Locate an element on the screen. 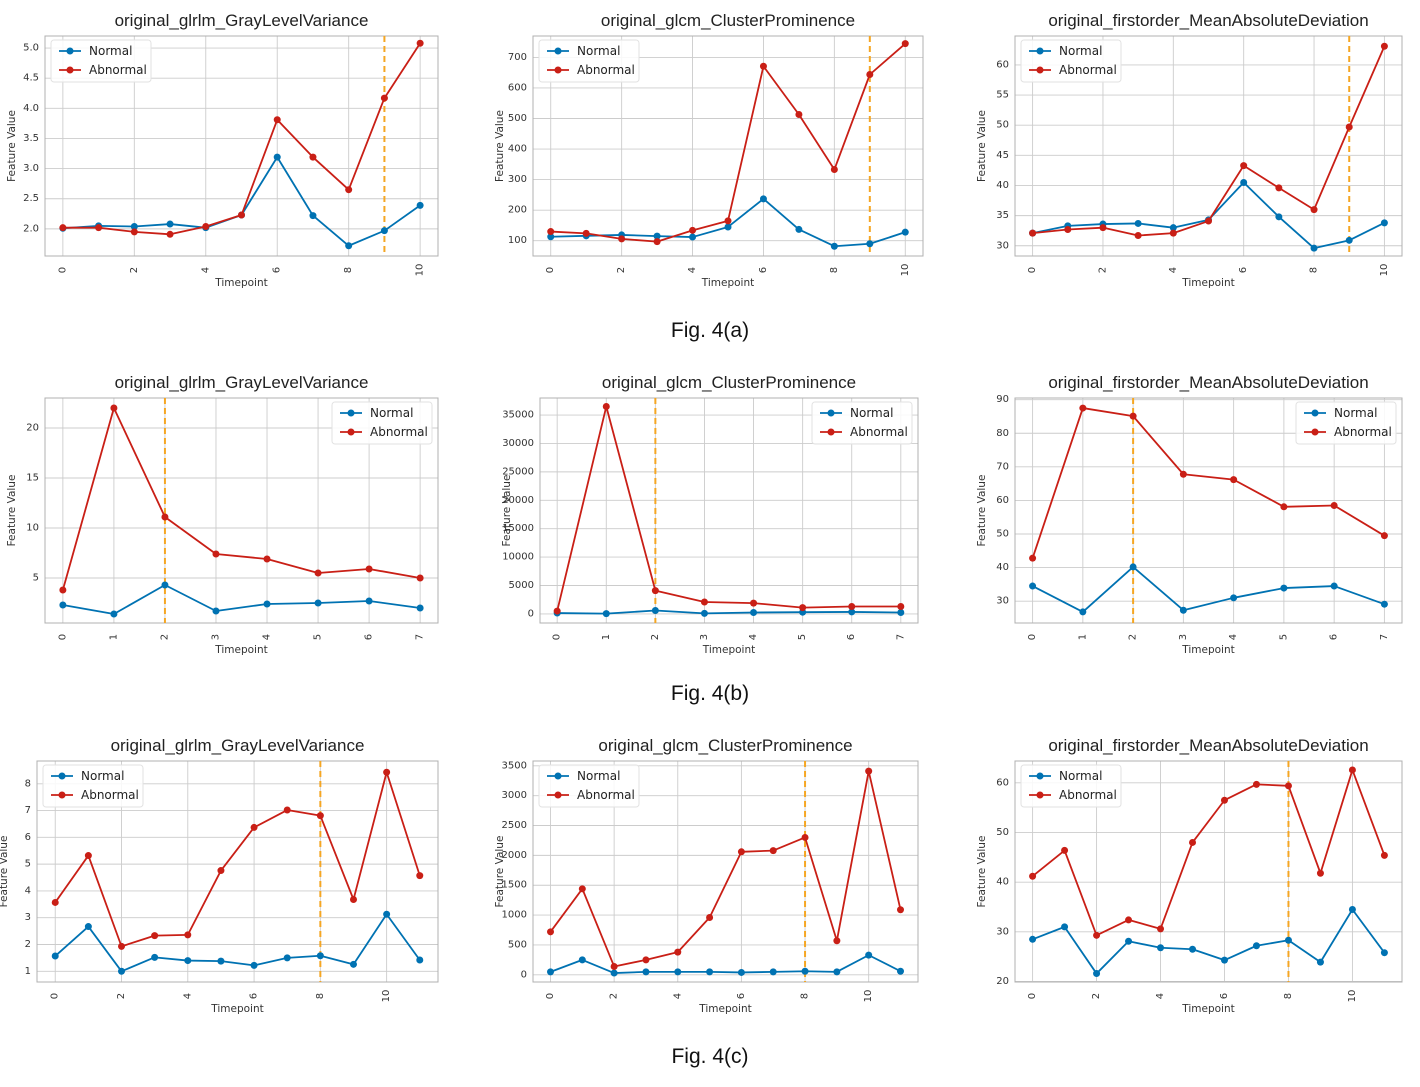  y-tick-label: 35000 is located at coordinates (518, 415).